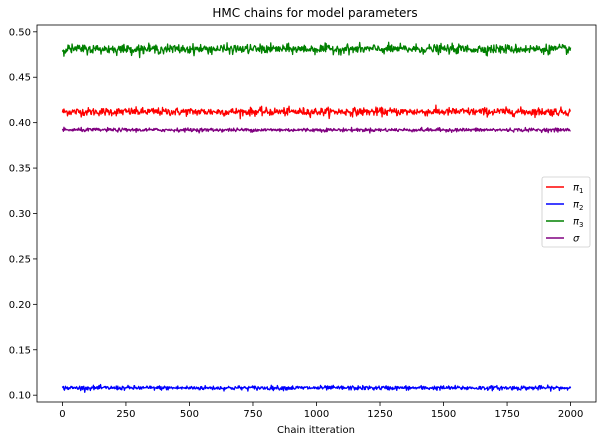  Describe the element at coordinates (576, 239) in the screenshot. I see `legend-label: σ` at that location.